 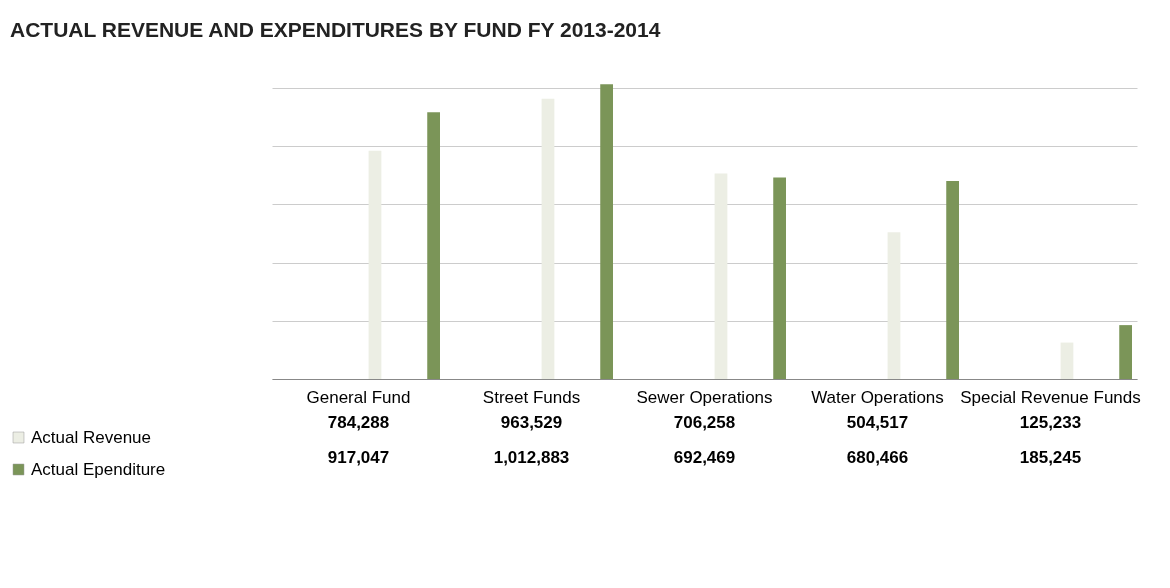 What do you see at coordinates (1050, 397) in the screenshot?
I see `x-tick-label: Special Revenue Funds` at bounding box center [1050, 397].